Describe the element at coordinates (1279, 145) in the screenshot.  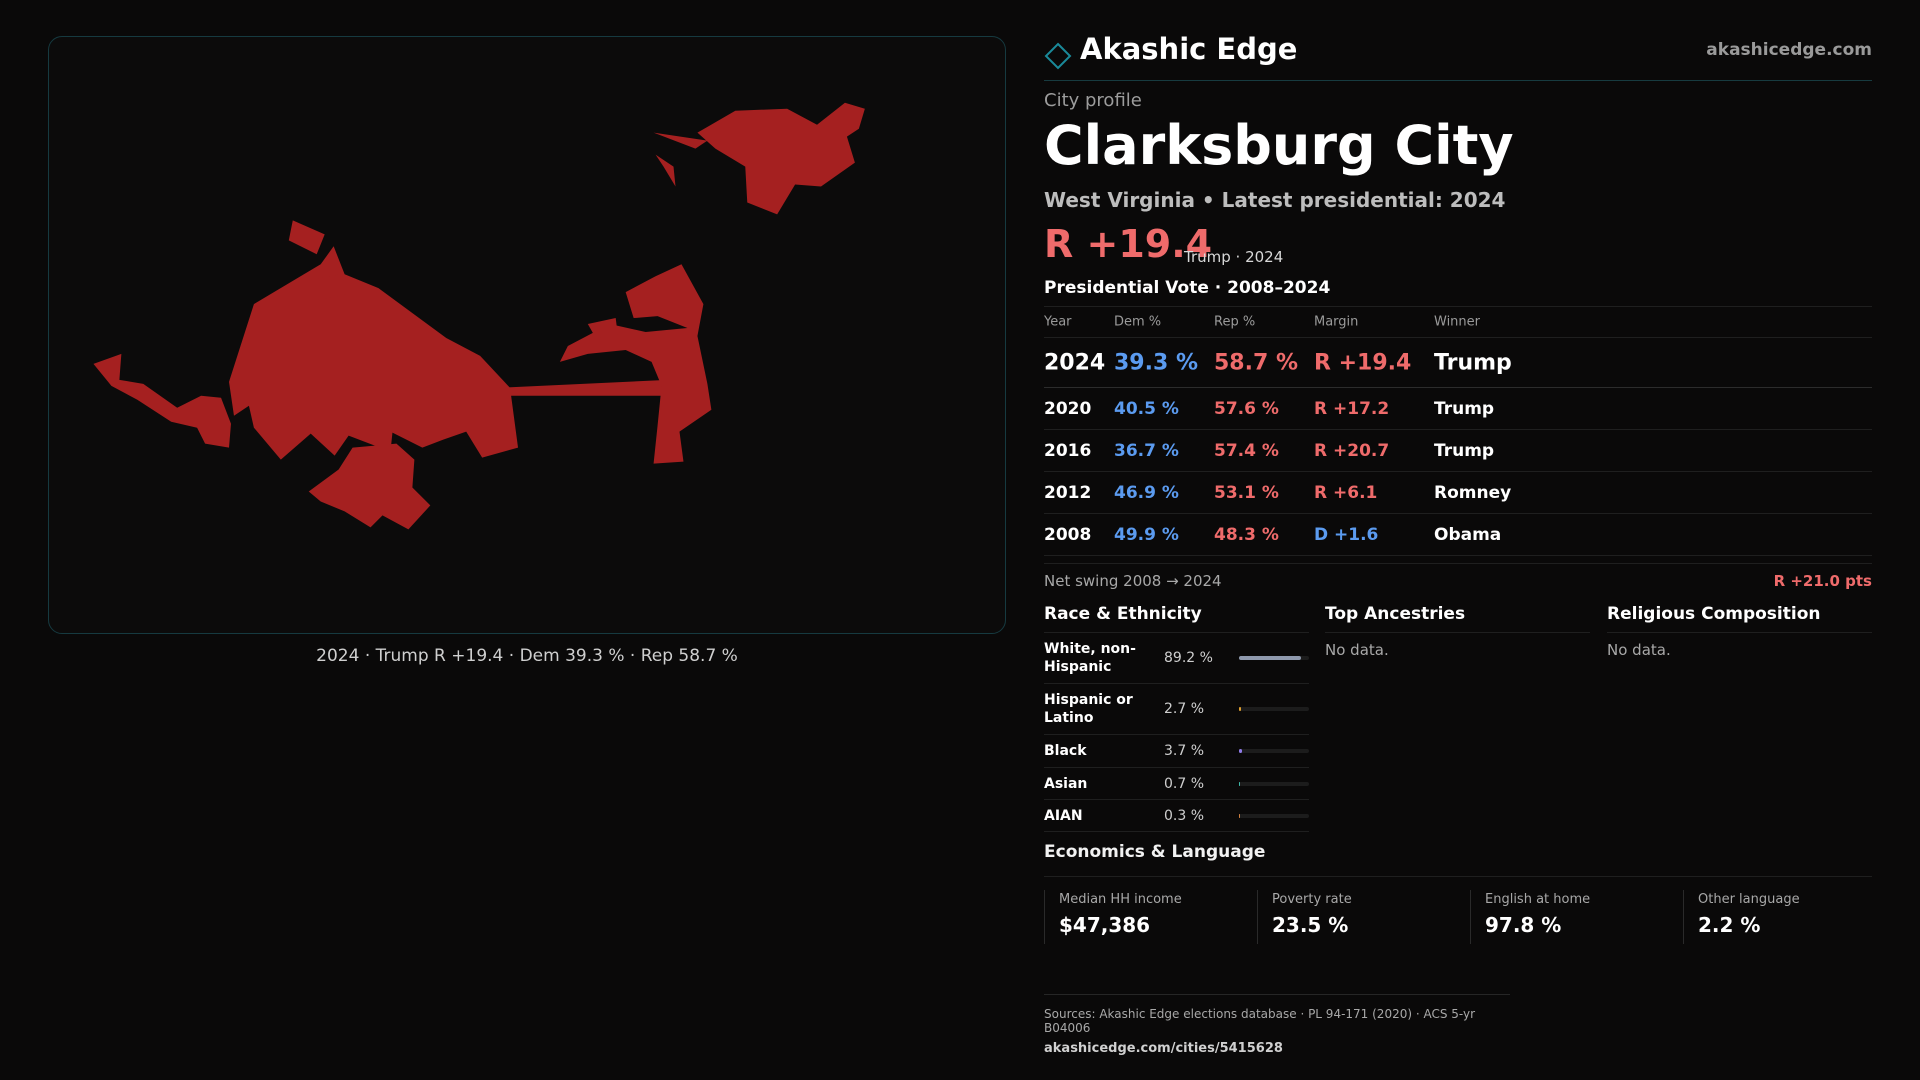
I see `page-title: Clarksburg City` at that location.